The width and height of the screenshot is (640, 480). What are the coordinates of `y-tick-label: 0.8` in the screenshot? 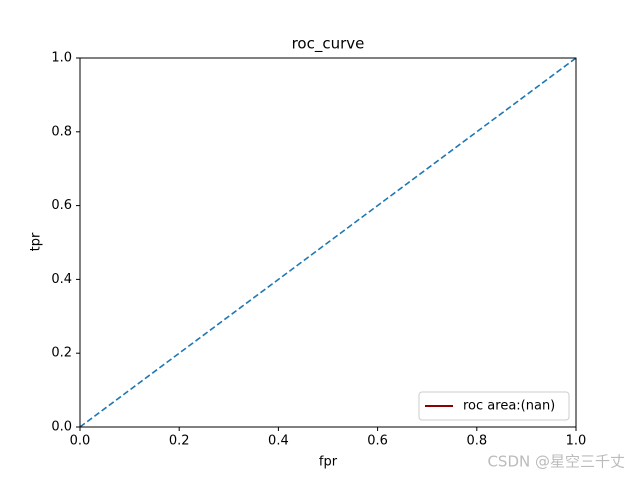 It's located at (61, 131).